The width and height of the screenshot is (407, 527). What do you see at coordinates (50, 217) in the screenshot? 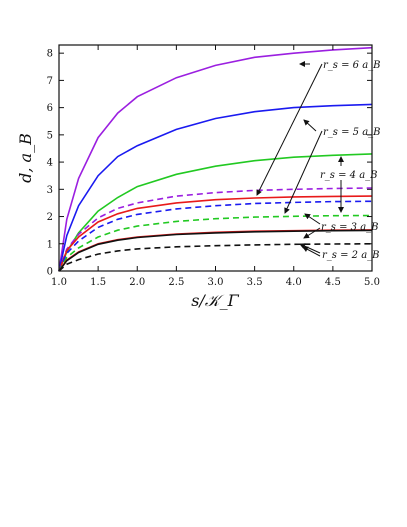
I see `y-tick-label-2: 2` at bounding box center [50, 217].